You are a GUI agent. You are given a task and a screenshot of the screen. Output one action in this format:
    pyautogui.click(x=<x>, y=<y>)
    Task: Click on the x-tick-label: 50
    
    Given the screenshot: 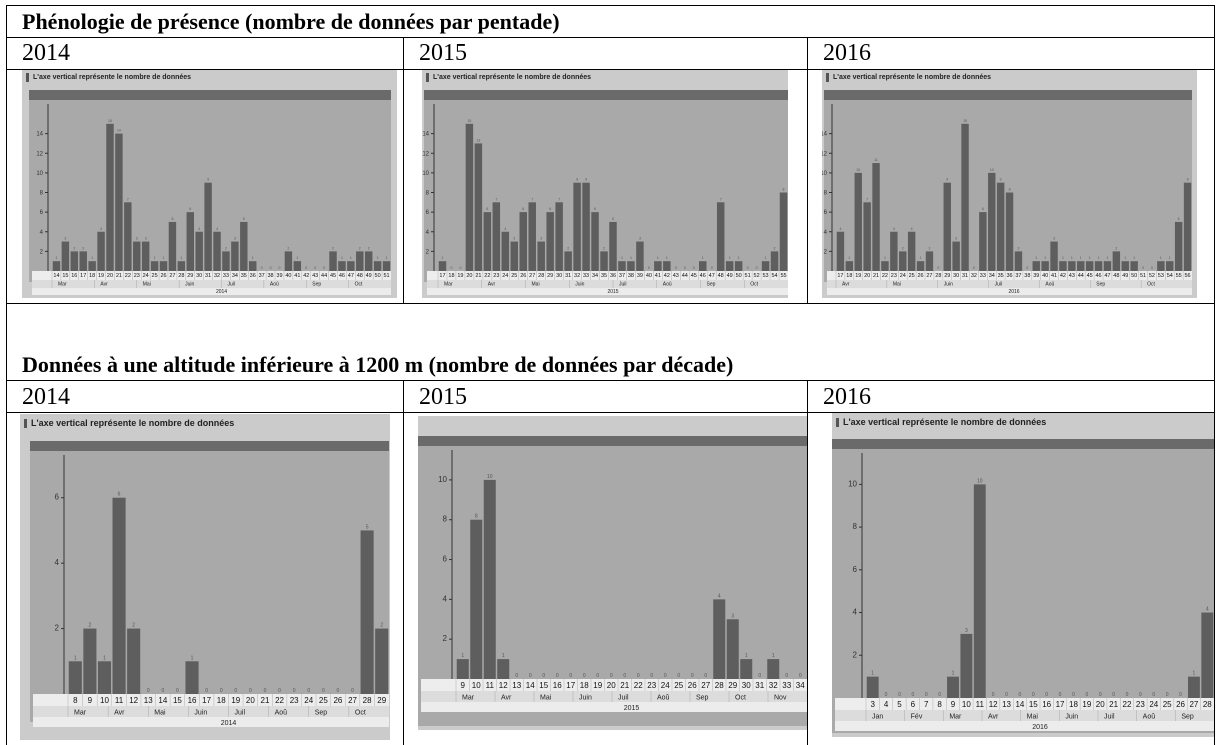 What is the action you would take?
    pyautogui.click(x=1134, y=276)
    